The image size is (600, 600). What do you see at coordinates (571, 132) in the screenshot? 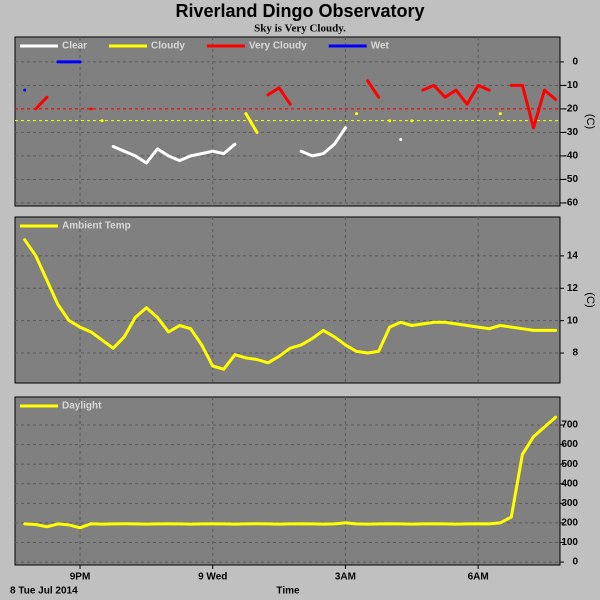
I see `y-tick-label: -30` at bounding box center [571, 132].